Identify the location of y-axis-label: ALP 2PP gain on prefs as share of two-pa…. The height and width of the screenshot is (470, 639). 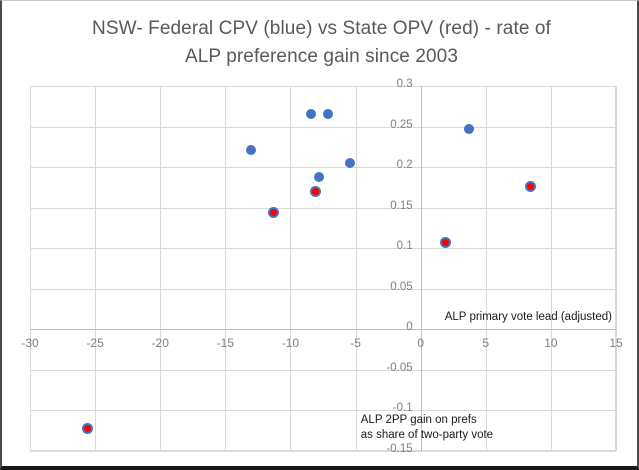
(427, 428).